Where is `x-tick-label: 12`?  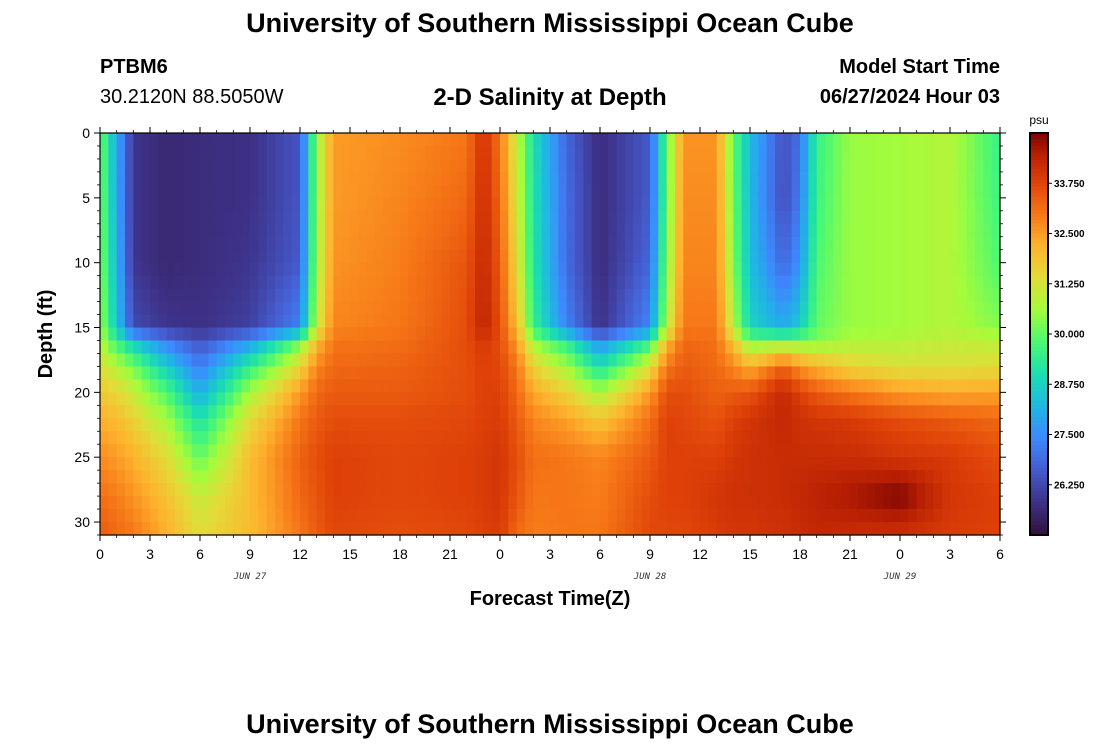 x-tick-label: 12 is located at coordinates (700, 554).